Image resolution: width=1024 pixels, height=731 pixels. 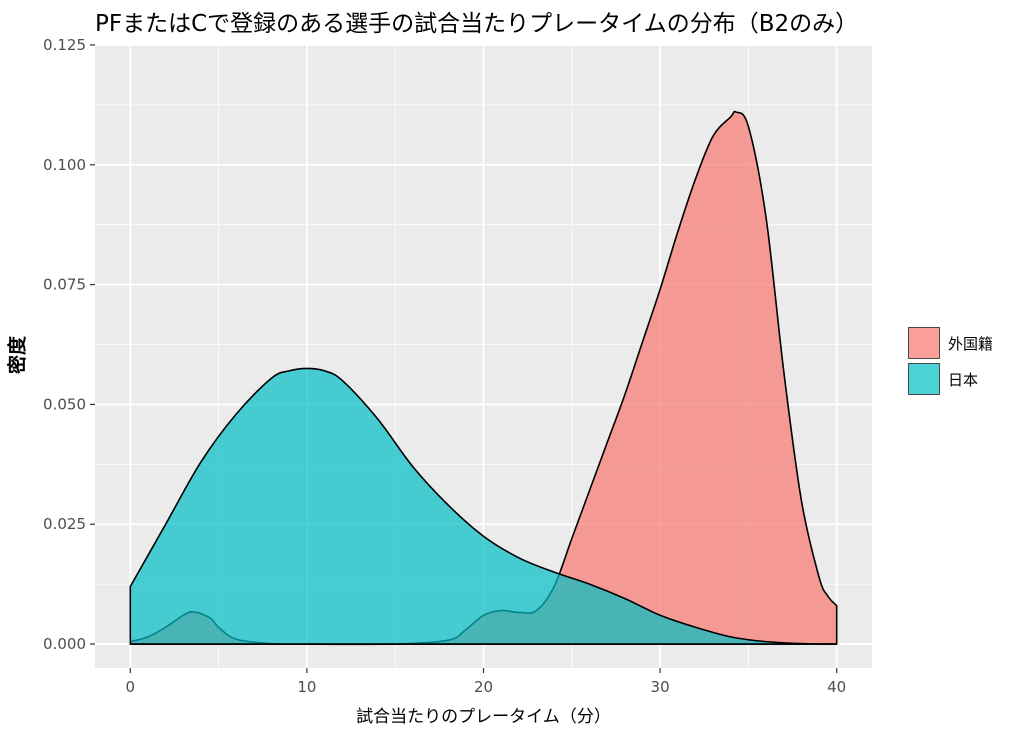 What do you see at coordinates (963, 379) in the screenshot?
I see `legend-label-japan: 日本` at bounding box center [963, 379].